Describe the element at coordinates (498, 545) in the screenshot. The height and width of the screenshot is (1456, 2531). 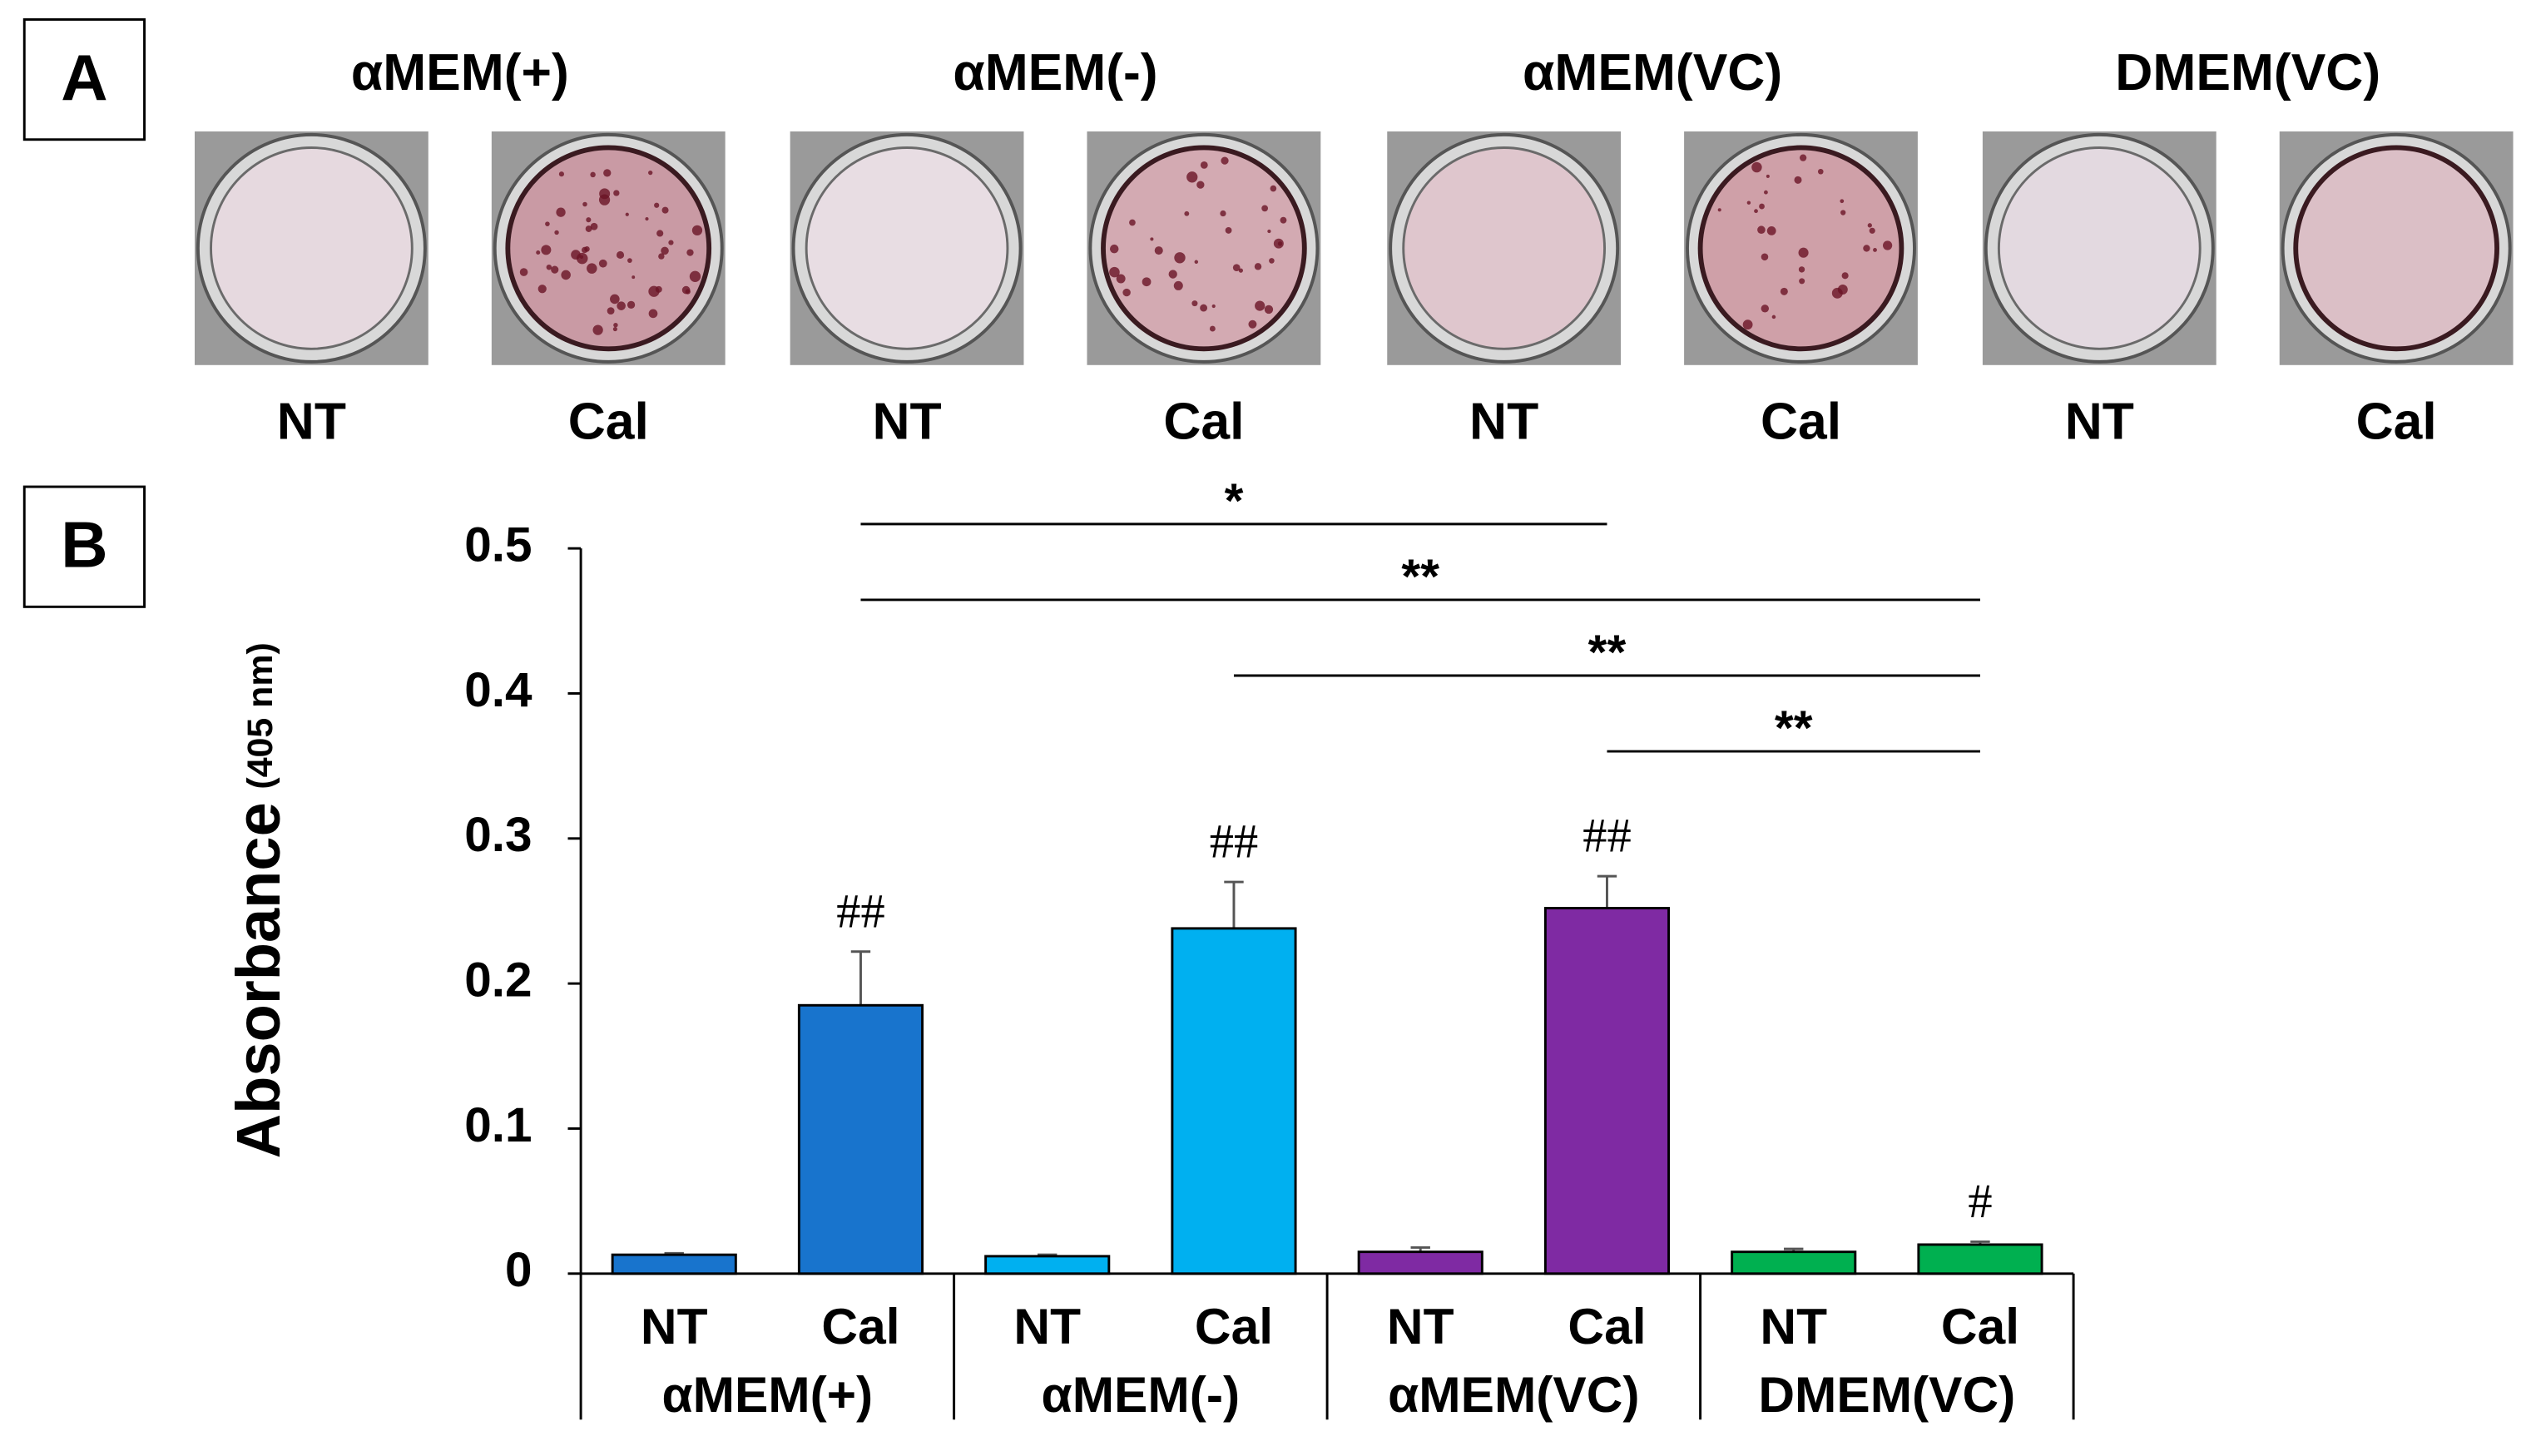
I see `y-tick-label: 0.5` at that location.